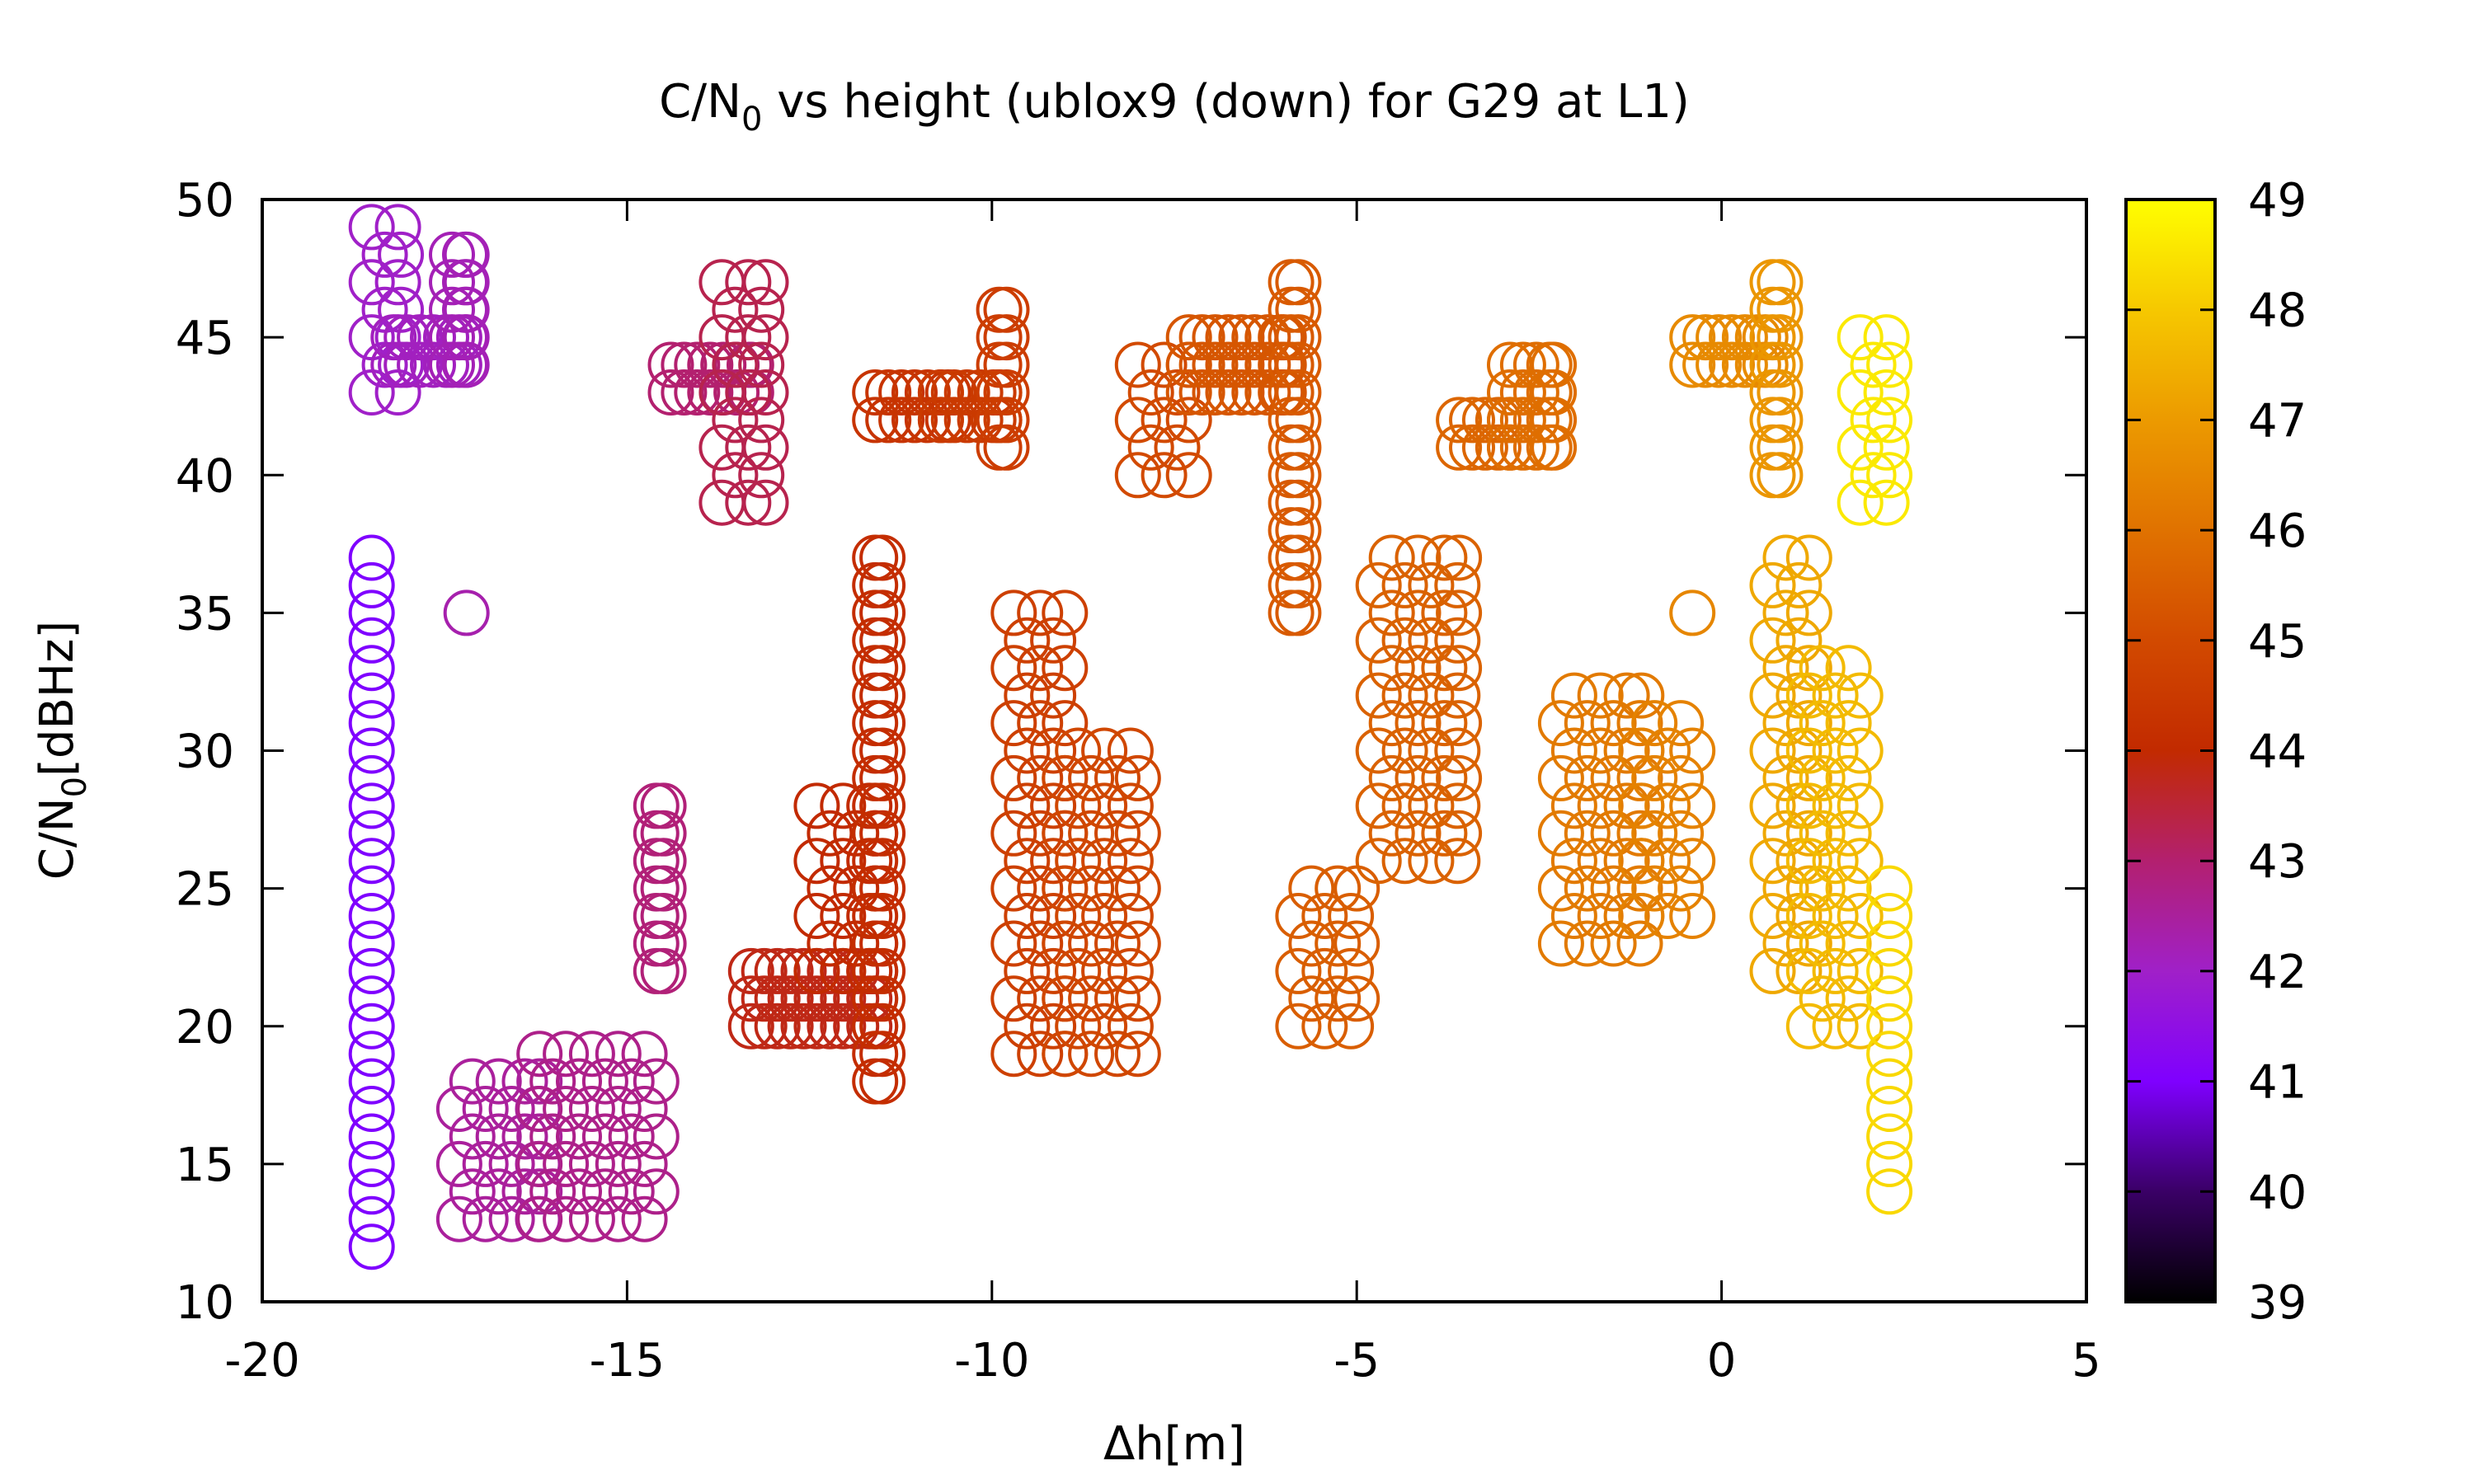  I want to click on colorbar-tick-label: 41, so click(2277, 1083).